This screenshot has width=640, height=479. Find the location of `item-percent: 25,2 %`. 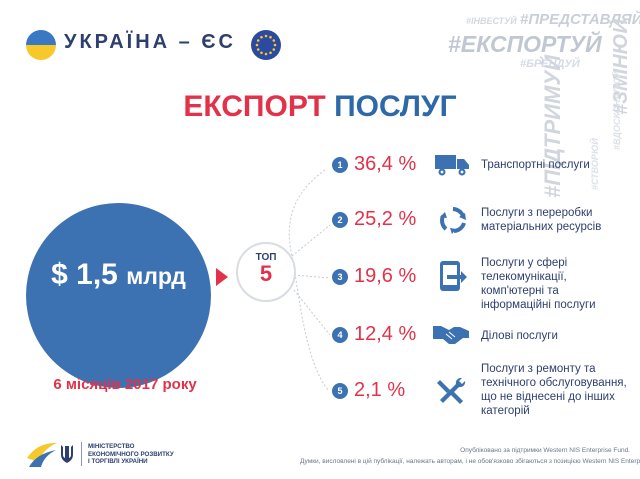

item-percent: 25,2 % is located at coordinates (385, 219).